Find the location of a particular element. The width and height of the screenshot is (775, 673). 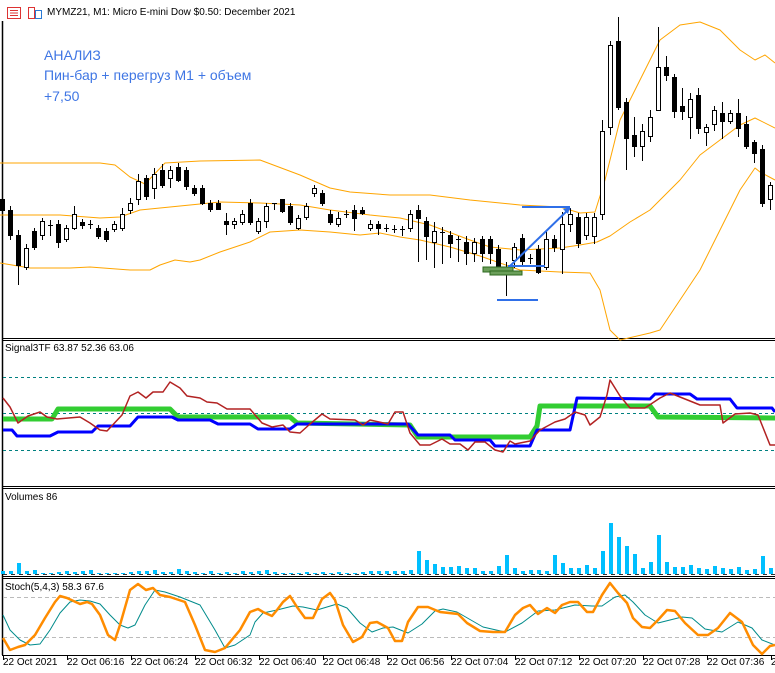

list-icon is located at coordinates (14, 12).